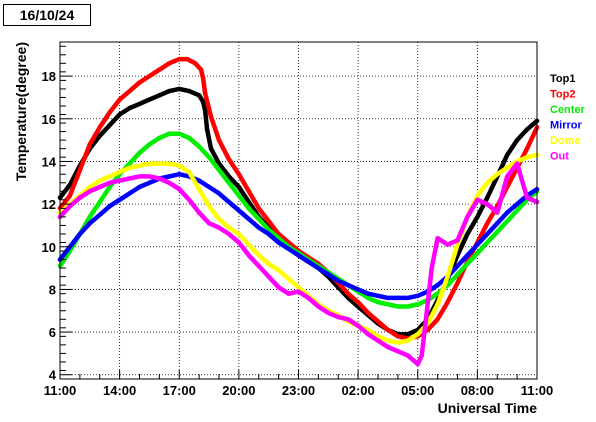 Image resolution: width=596 pixels, height=422 pixels. I want to click on legend-entry-top2: Top2, so click(562, 95).